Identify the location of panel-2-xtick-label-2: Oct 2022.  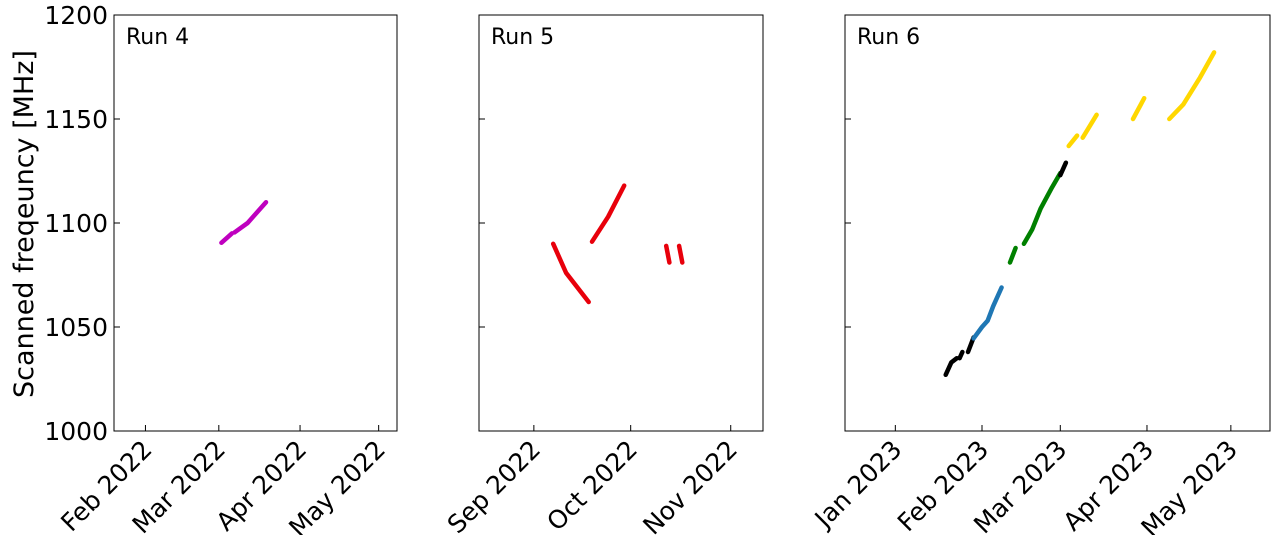
(592, 485).